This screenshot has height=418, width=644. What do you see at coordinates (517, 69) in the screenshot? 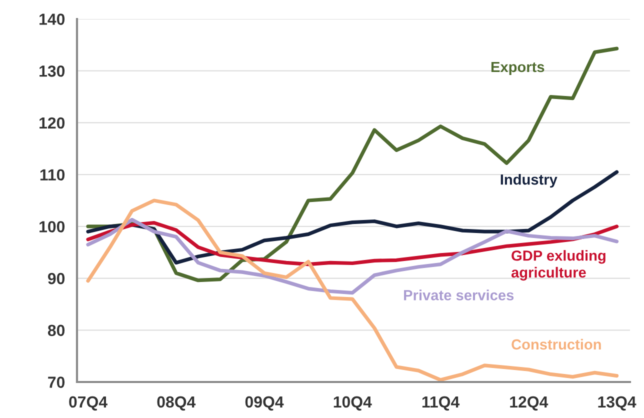
I see `series-label: Exports` at bounding box center [517, 69].